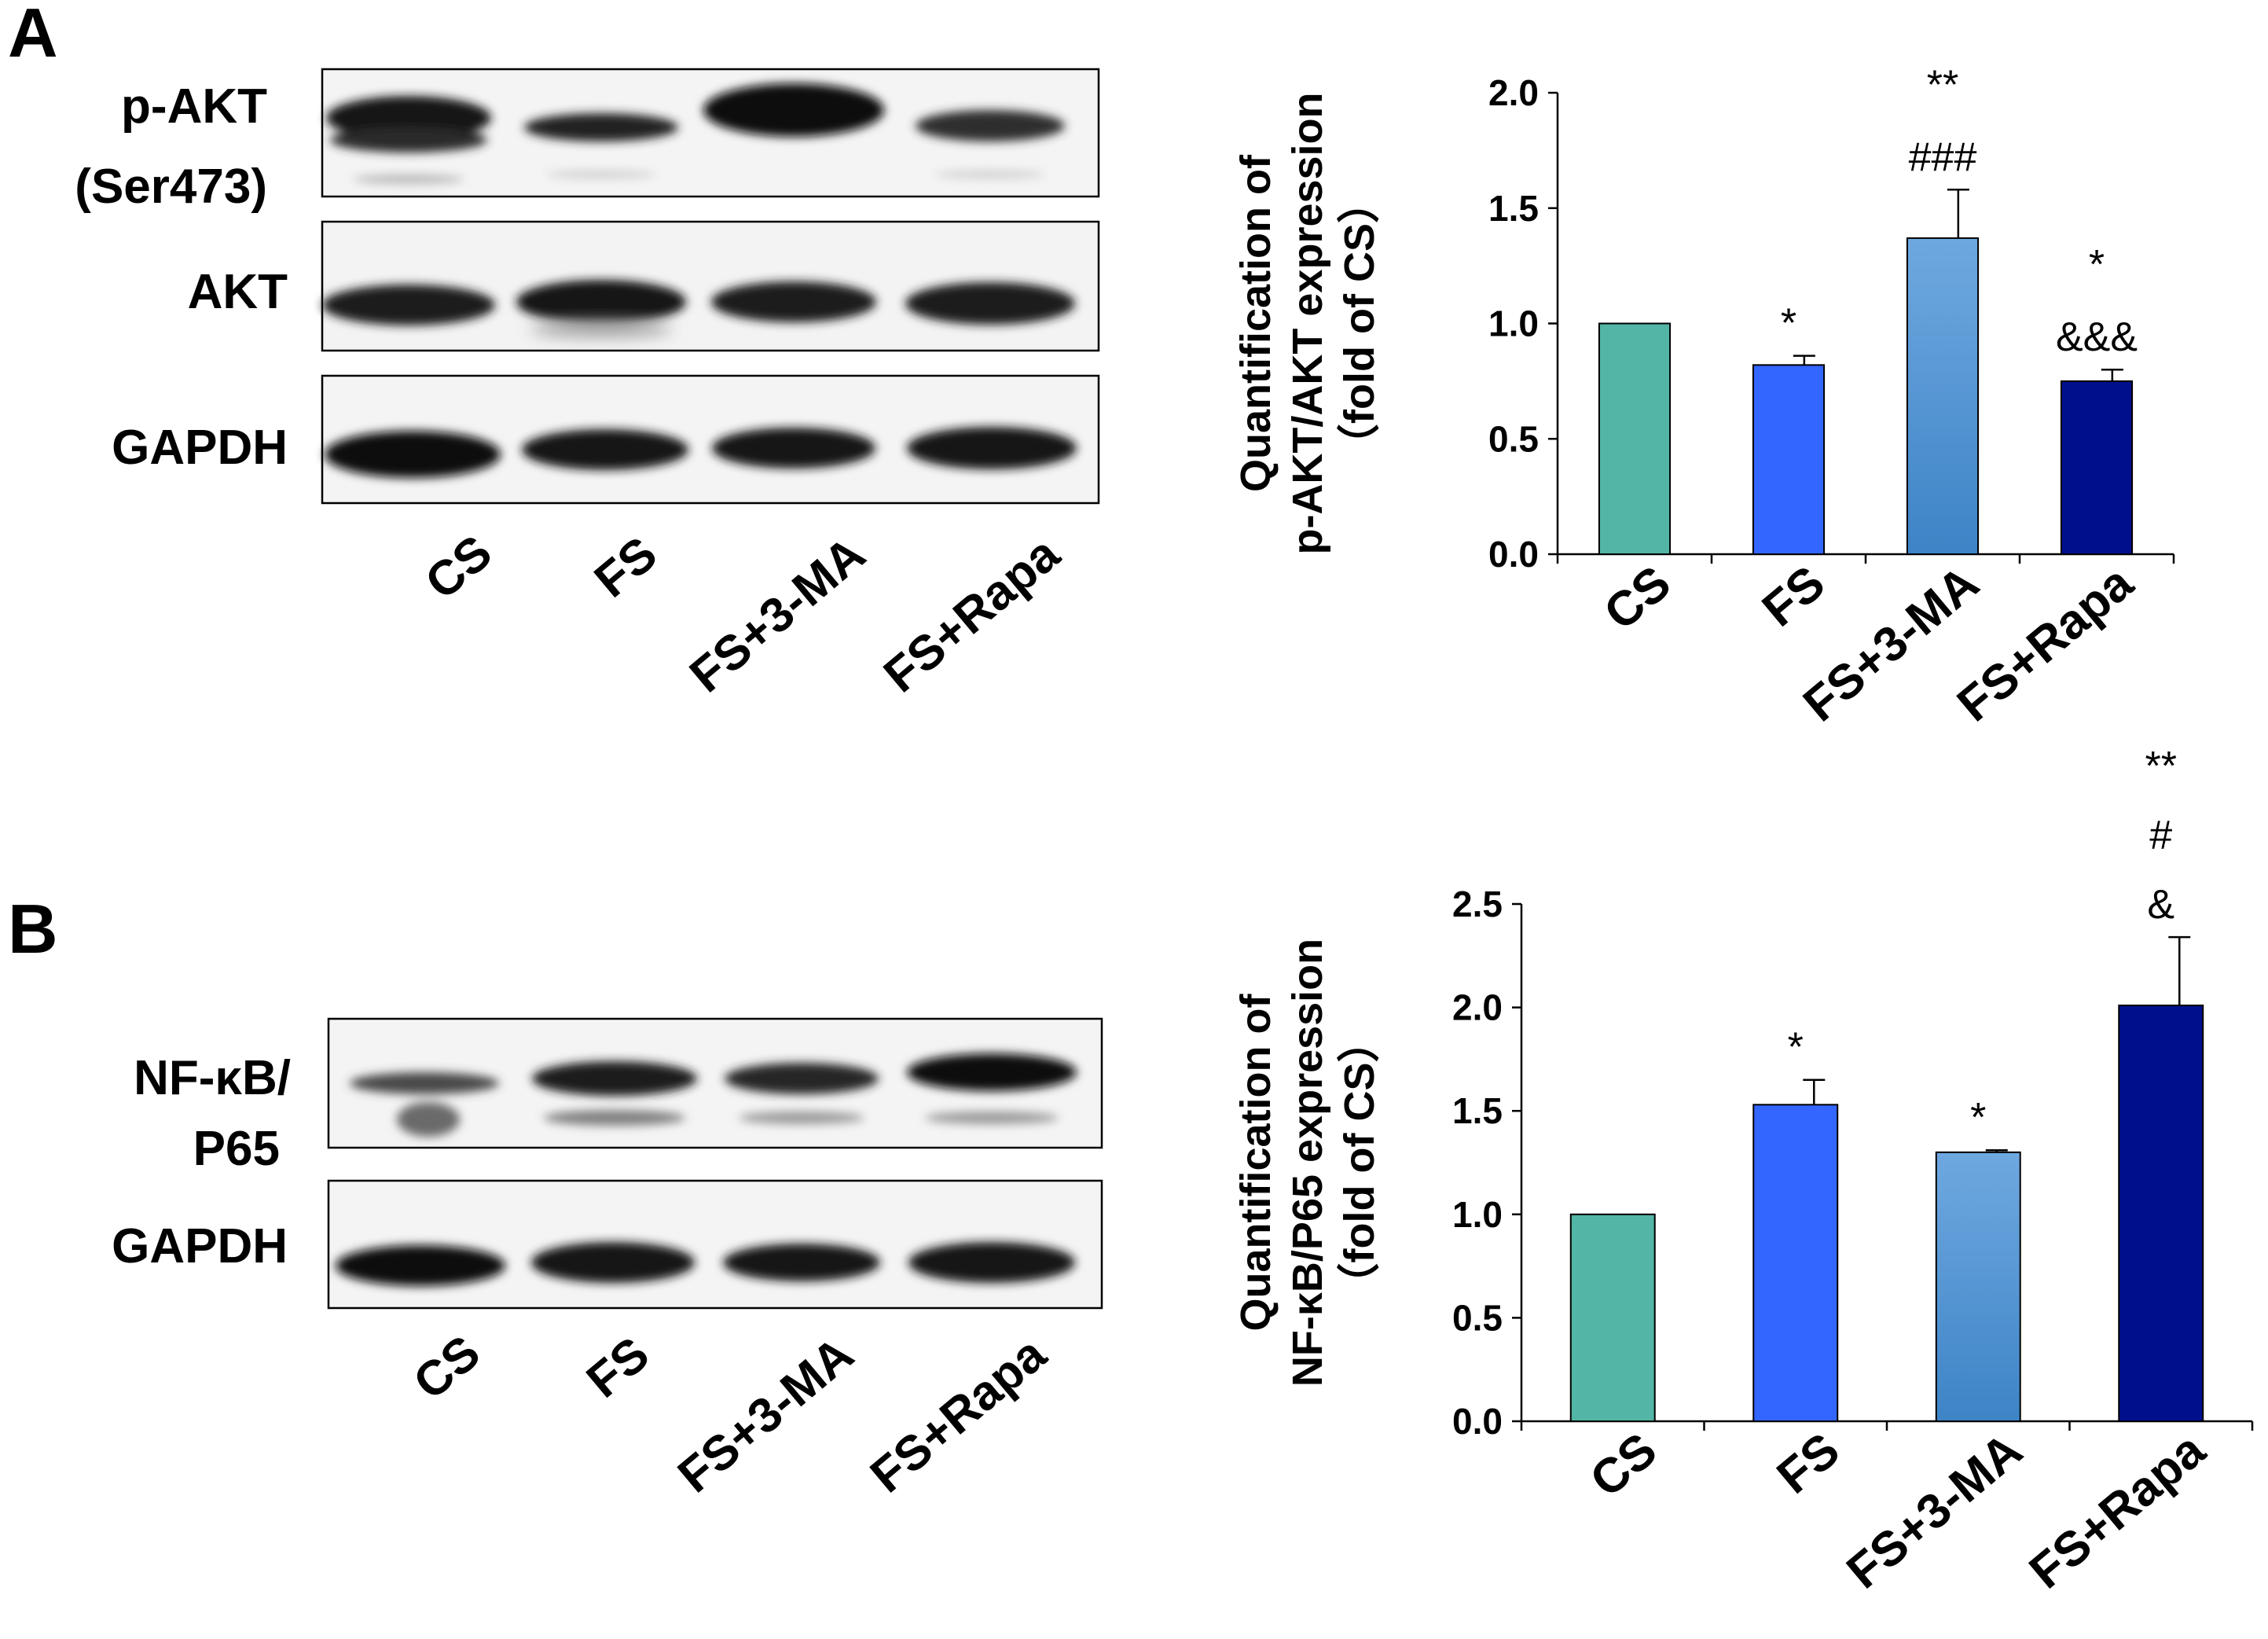 This screenshot has width=2268, height=1639. What do you see at coordinates (1943, 157) in the screenshot?
I see `significance-label: ###` at bounding box center [1943, 157].